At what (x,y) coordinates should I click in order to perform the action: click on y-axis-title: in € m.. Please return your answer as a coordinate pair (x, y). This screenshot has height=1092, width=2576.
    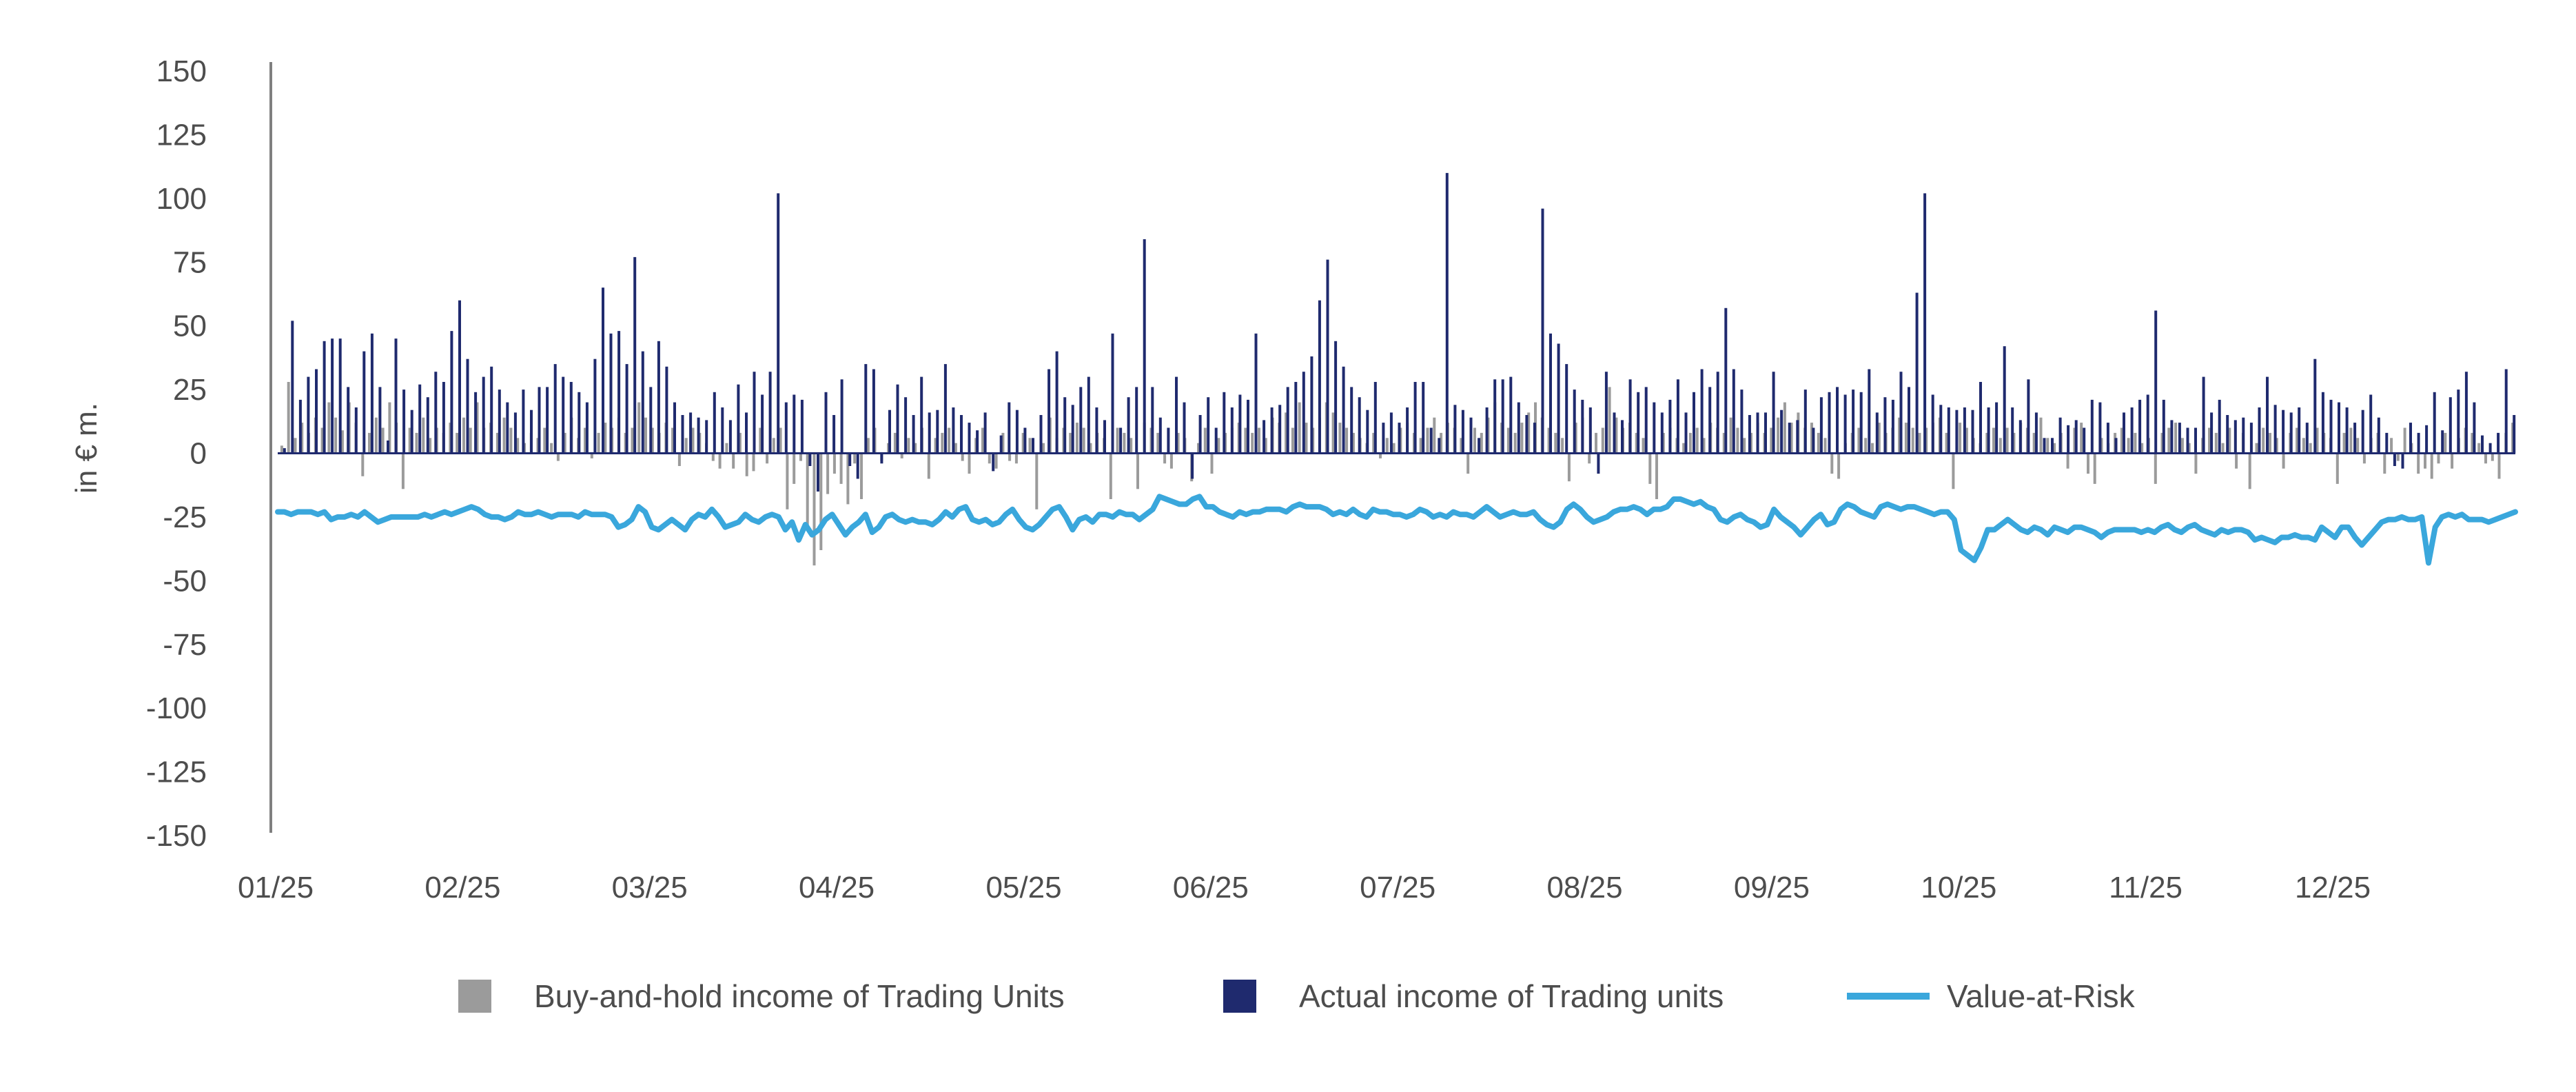
    Looking at the image, I should click on (86, 448).